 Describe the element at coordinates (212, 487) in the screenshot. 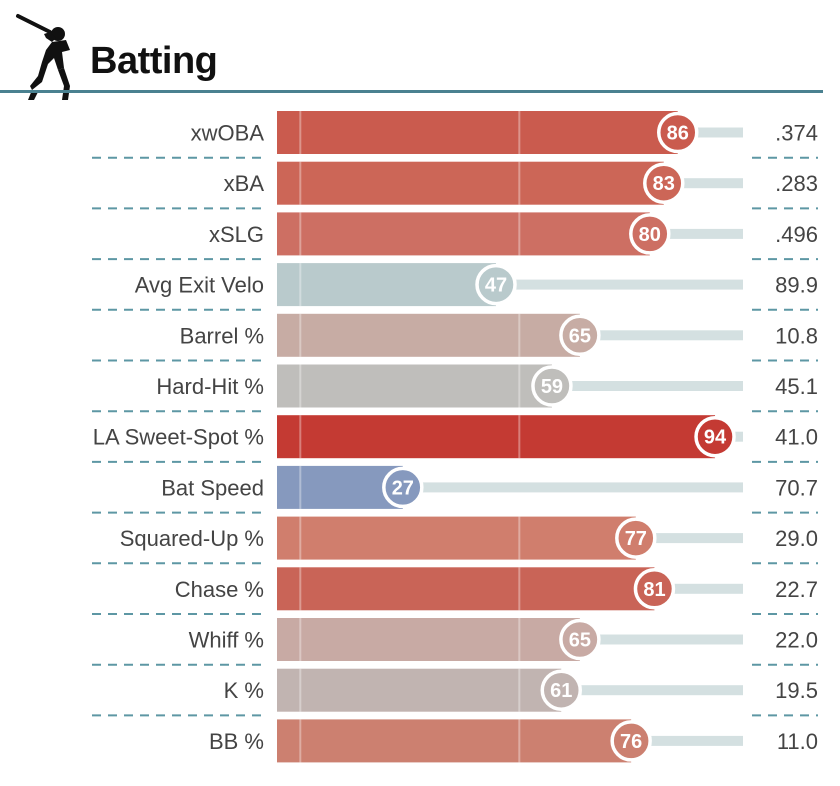

I see `metric-label: Bat Speed` at that location.